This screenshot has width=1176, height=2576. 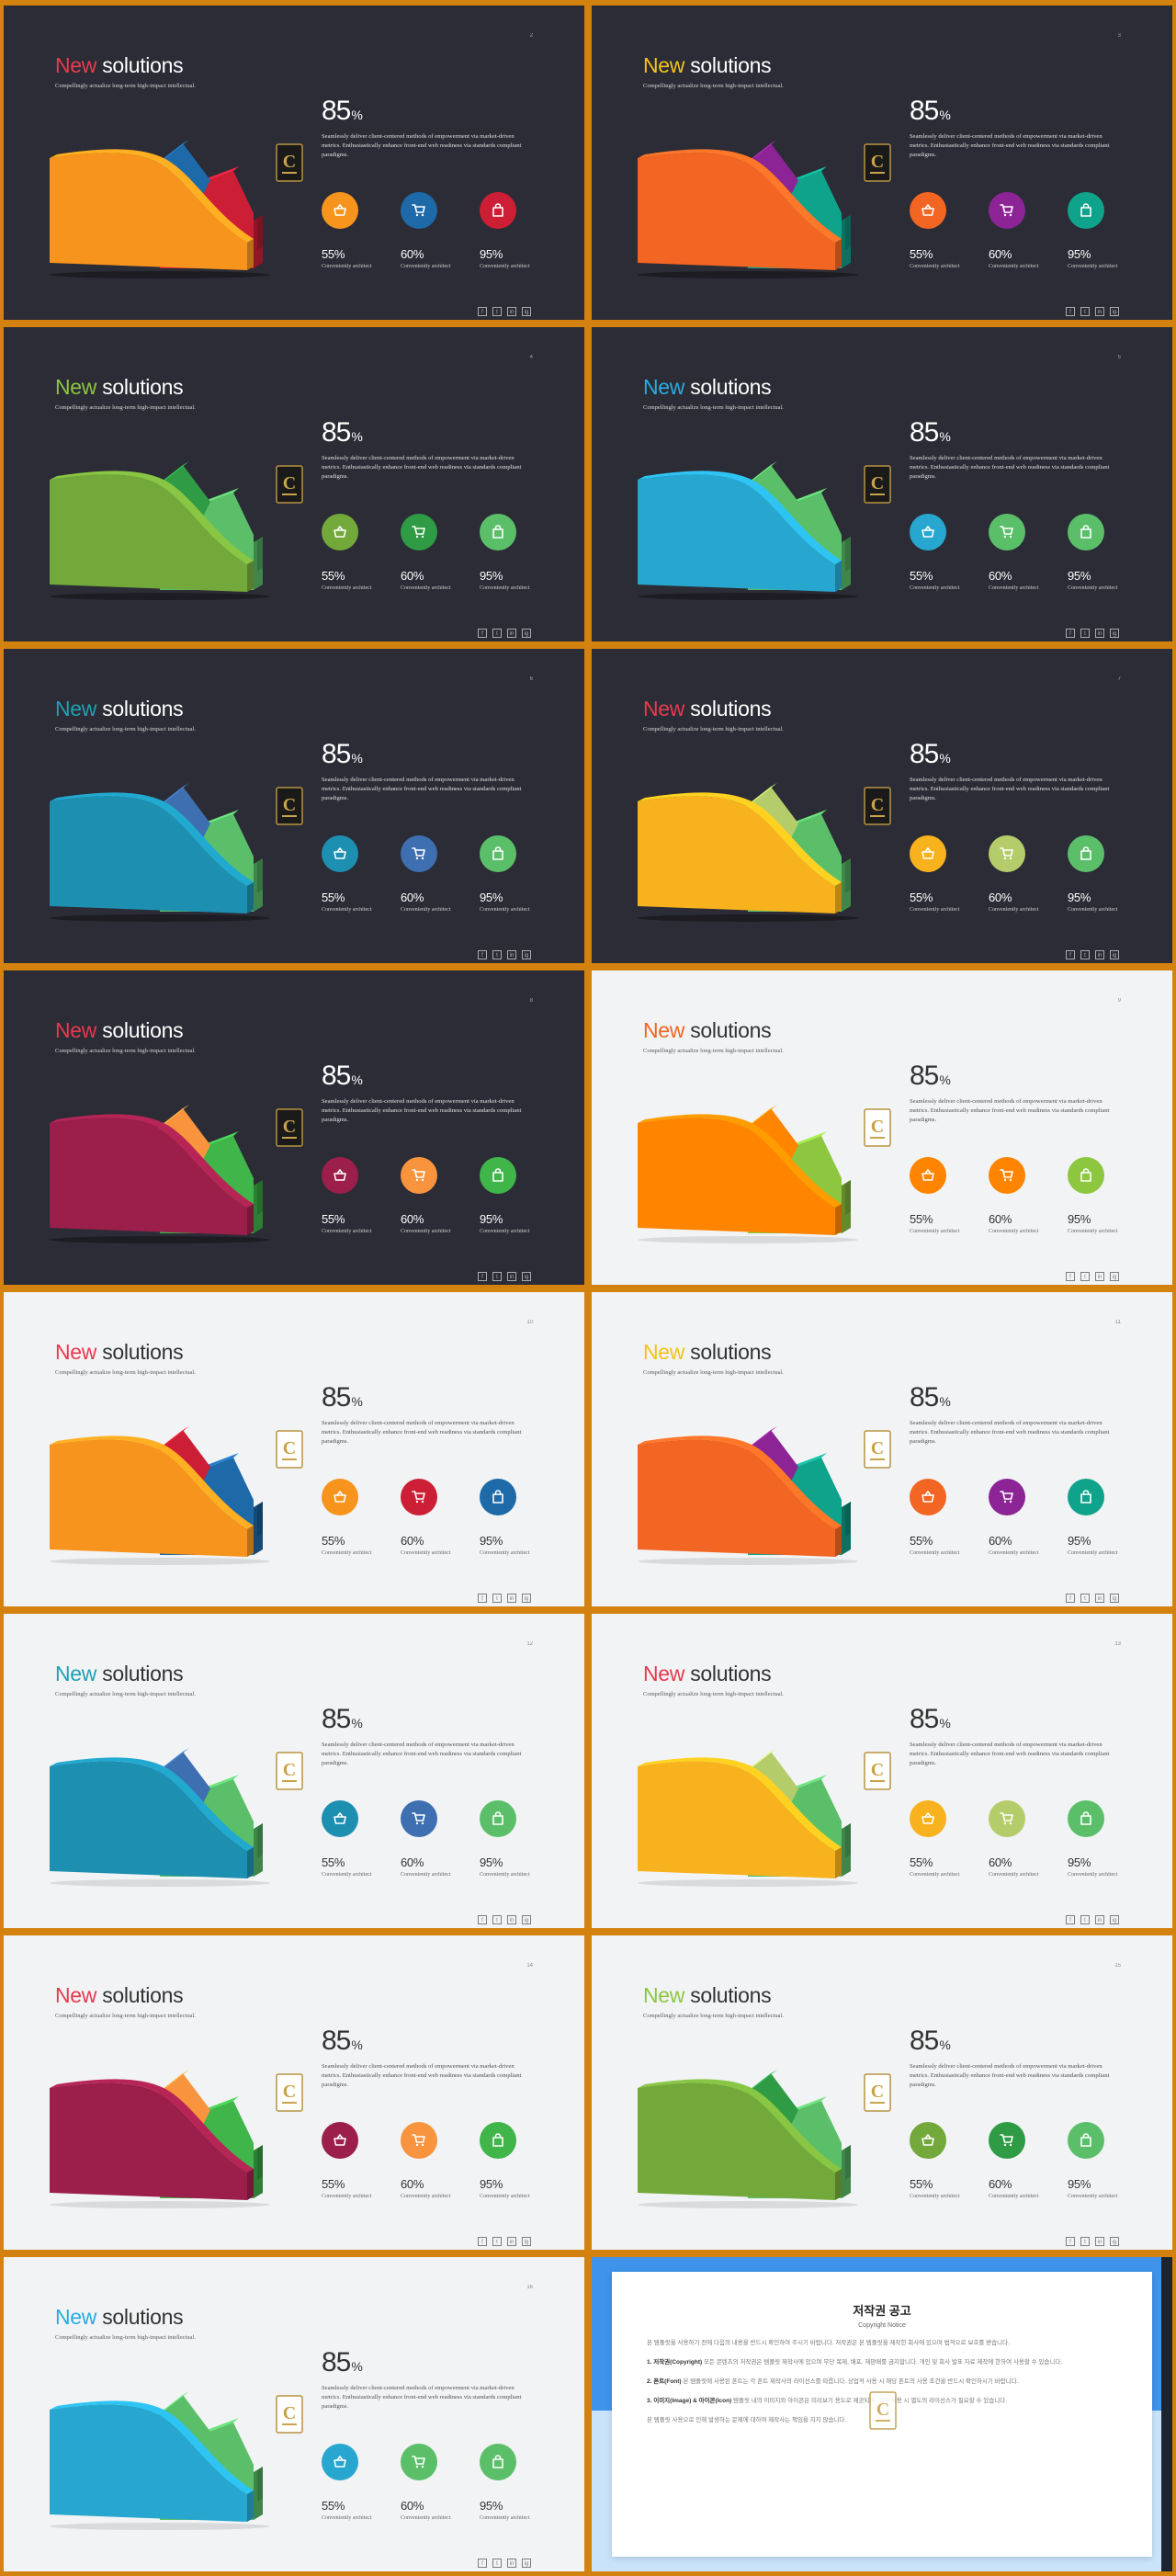 I want to click on stat-1: 55% Conveniently architect, so click(x=346, y=580).